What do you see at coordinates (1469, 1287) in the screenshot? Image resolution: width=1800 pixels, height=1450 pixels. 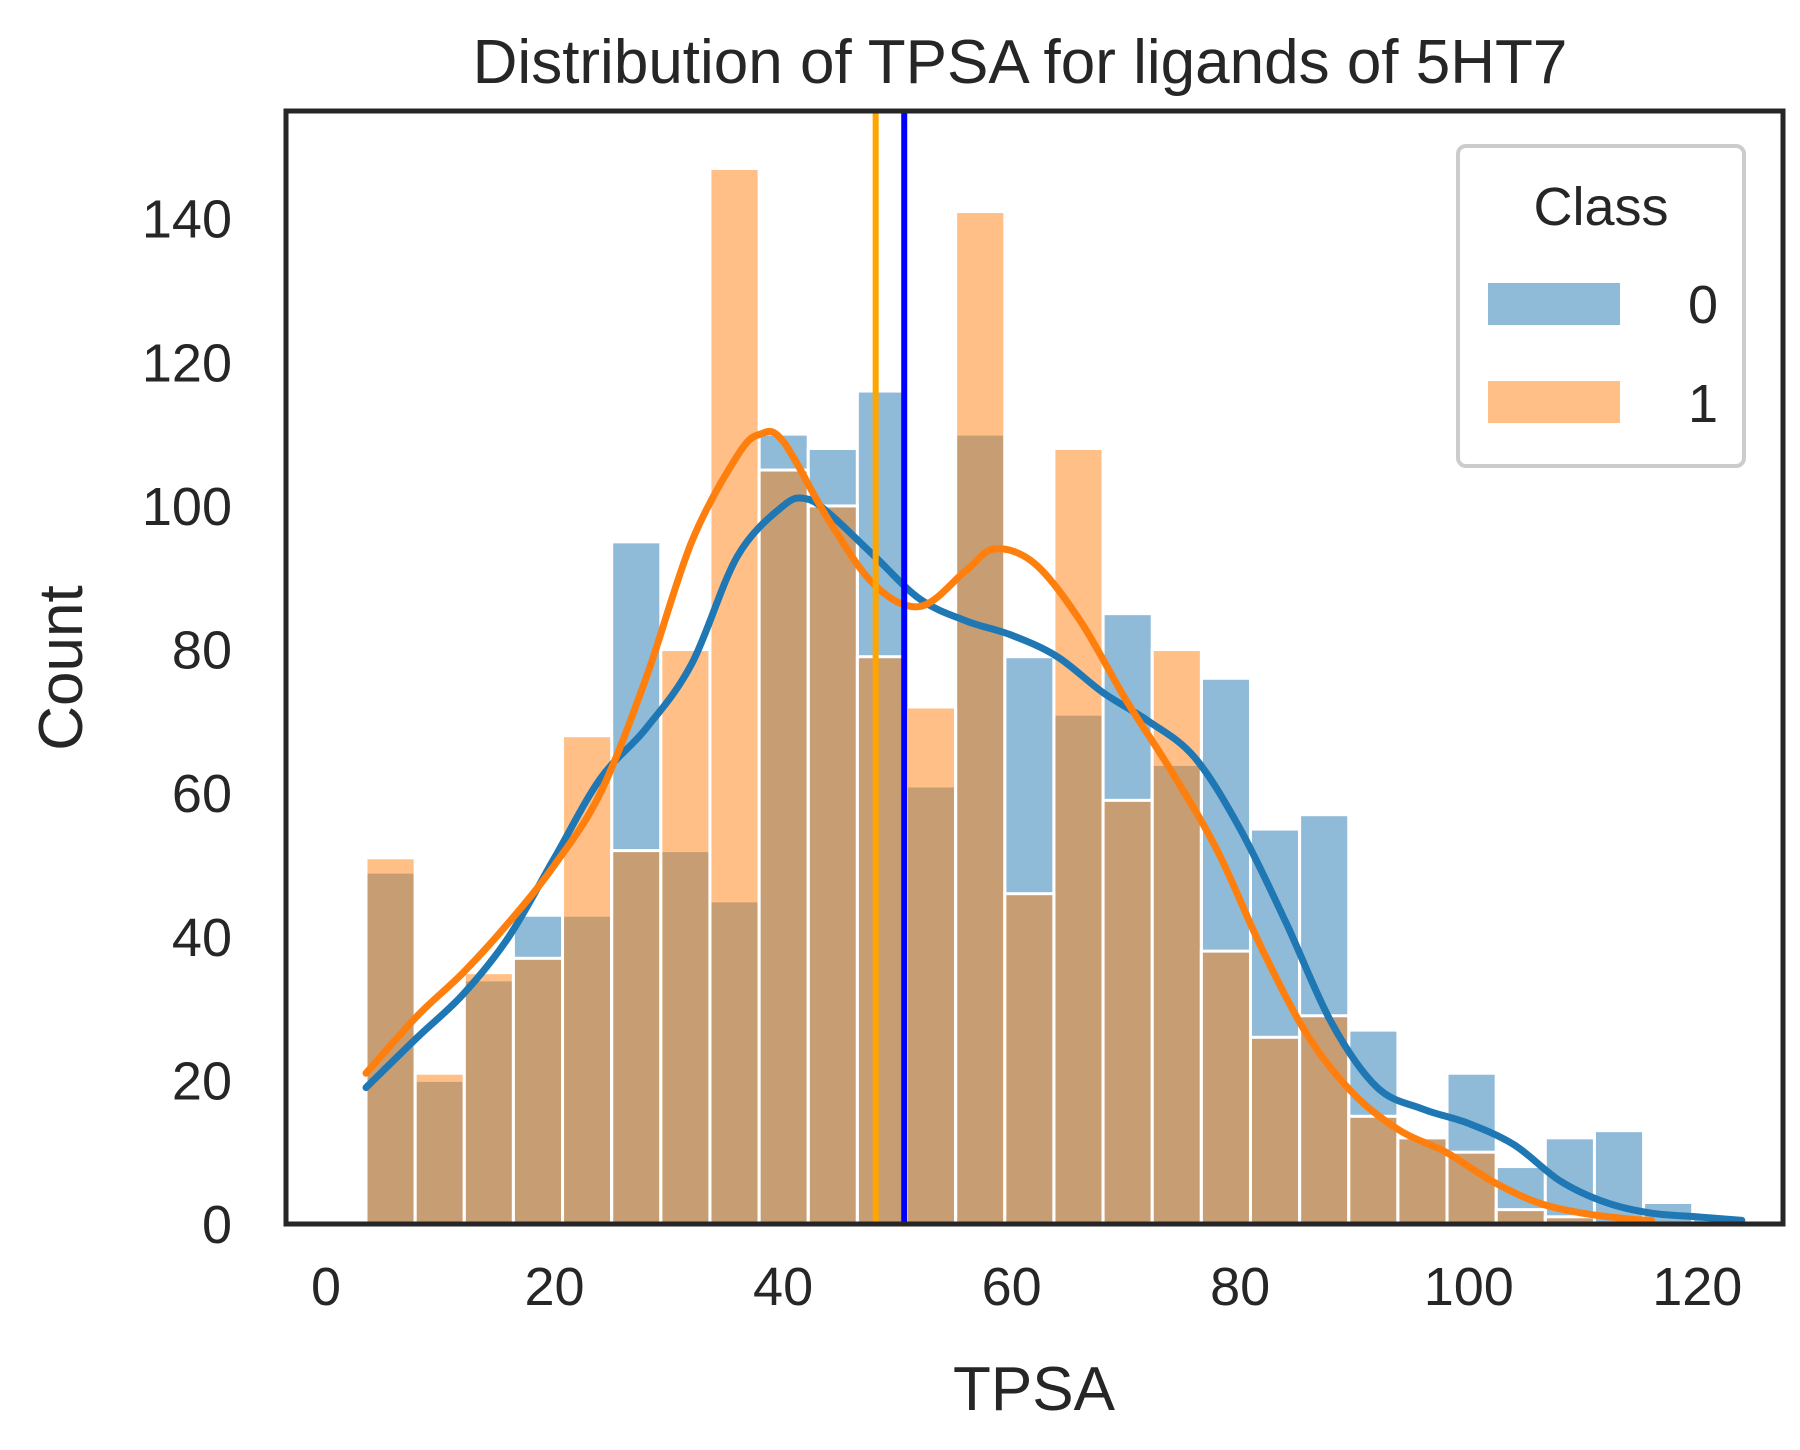 I see `x-tick-label: 100` at bounding box center [1469, 1287].